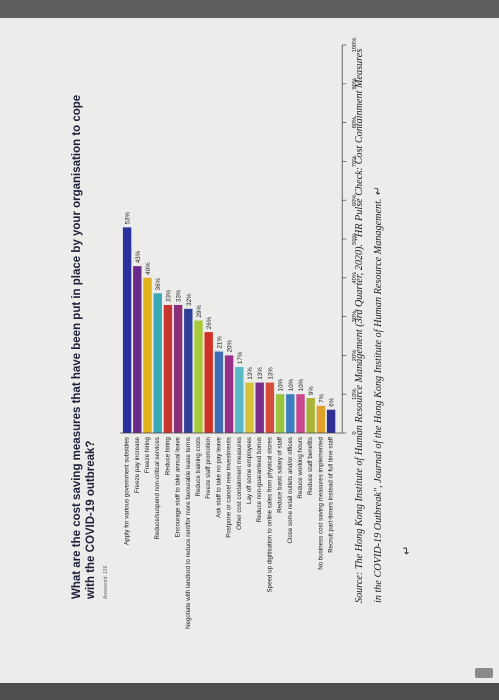 The width and height of the screenshot is (499, 700). Describe the element at coordinates (355, 239) in the screenshot. I see `x-tick-label: 50%` at that location.